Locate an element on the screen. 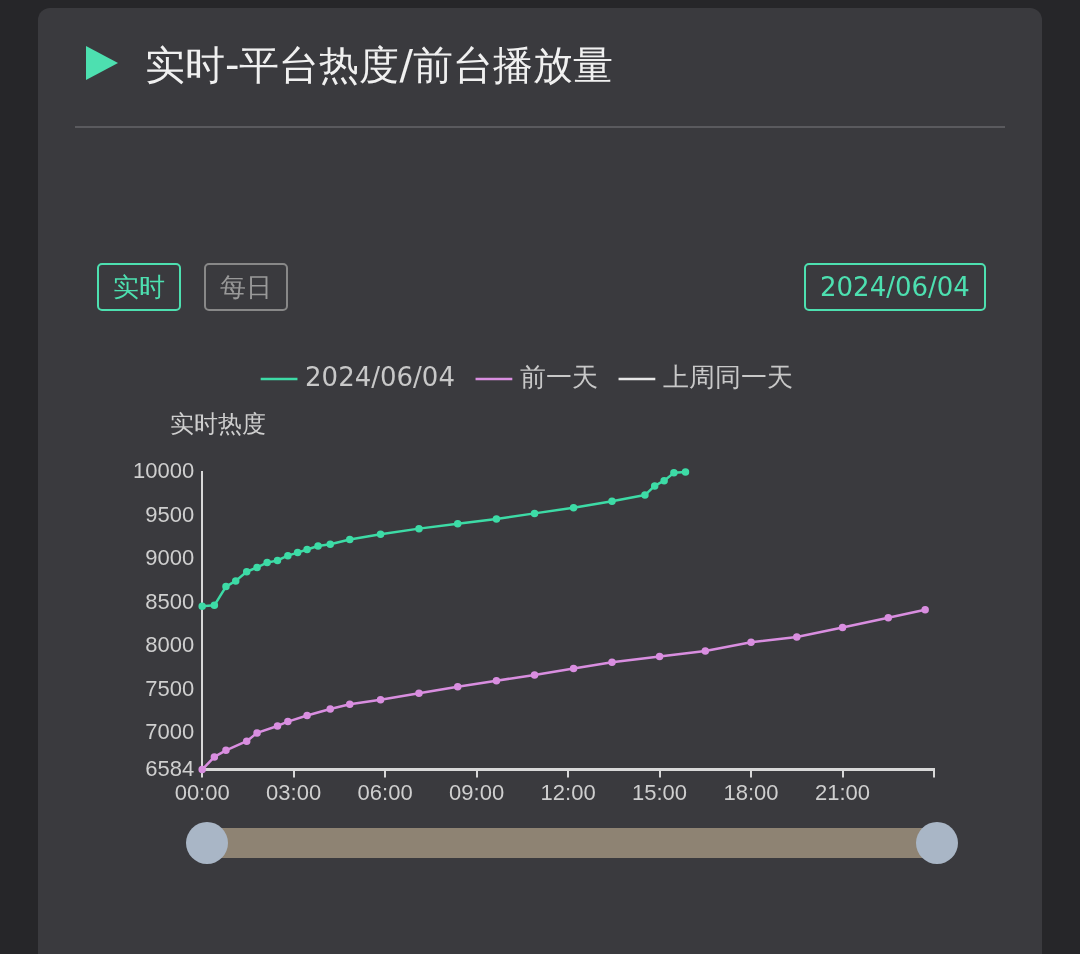 The height and width of the screenshot is (954, 1080). y-tick-label: 8500 is located at coordinates (170, 601).